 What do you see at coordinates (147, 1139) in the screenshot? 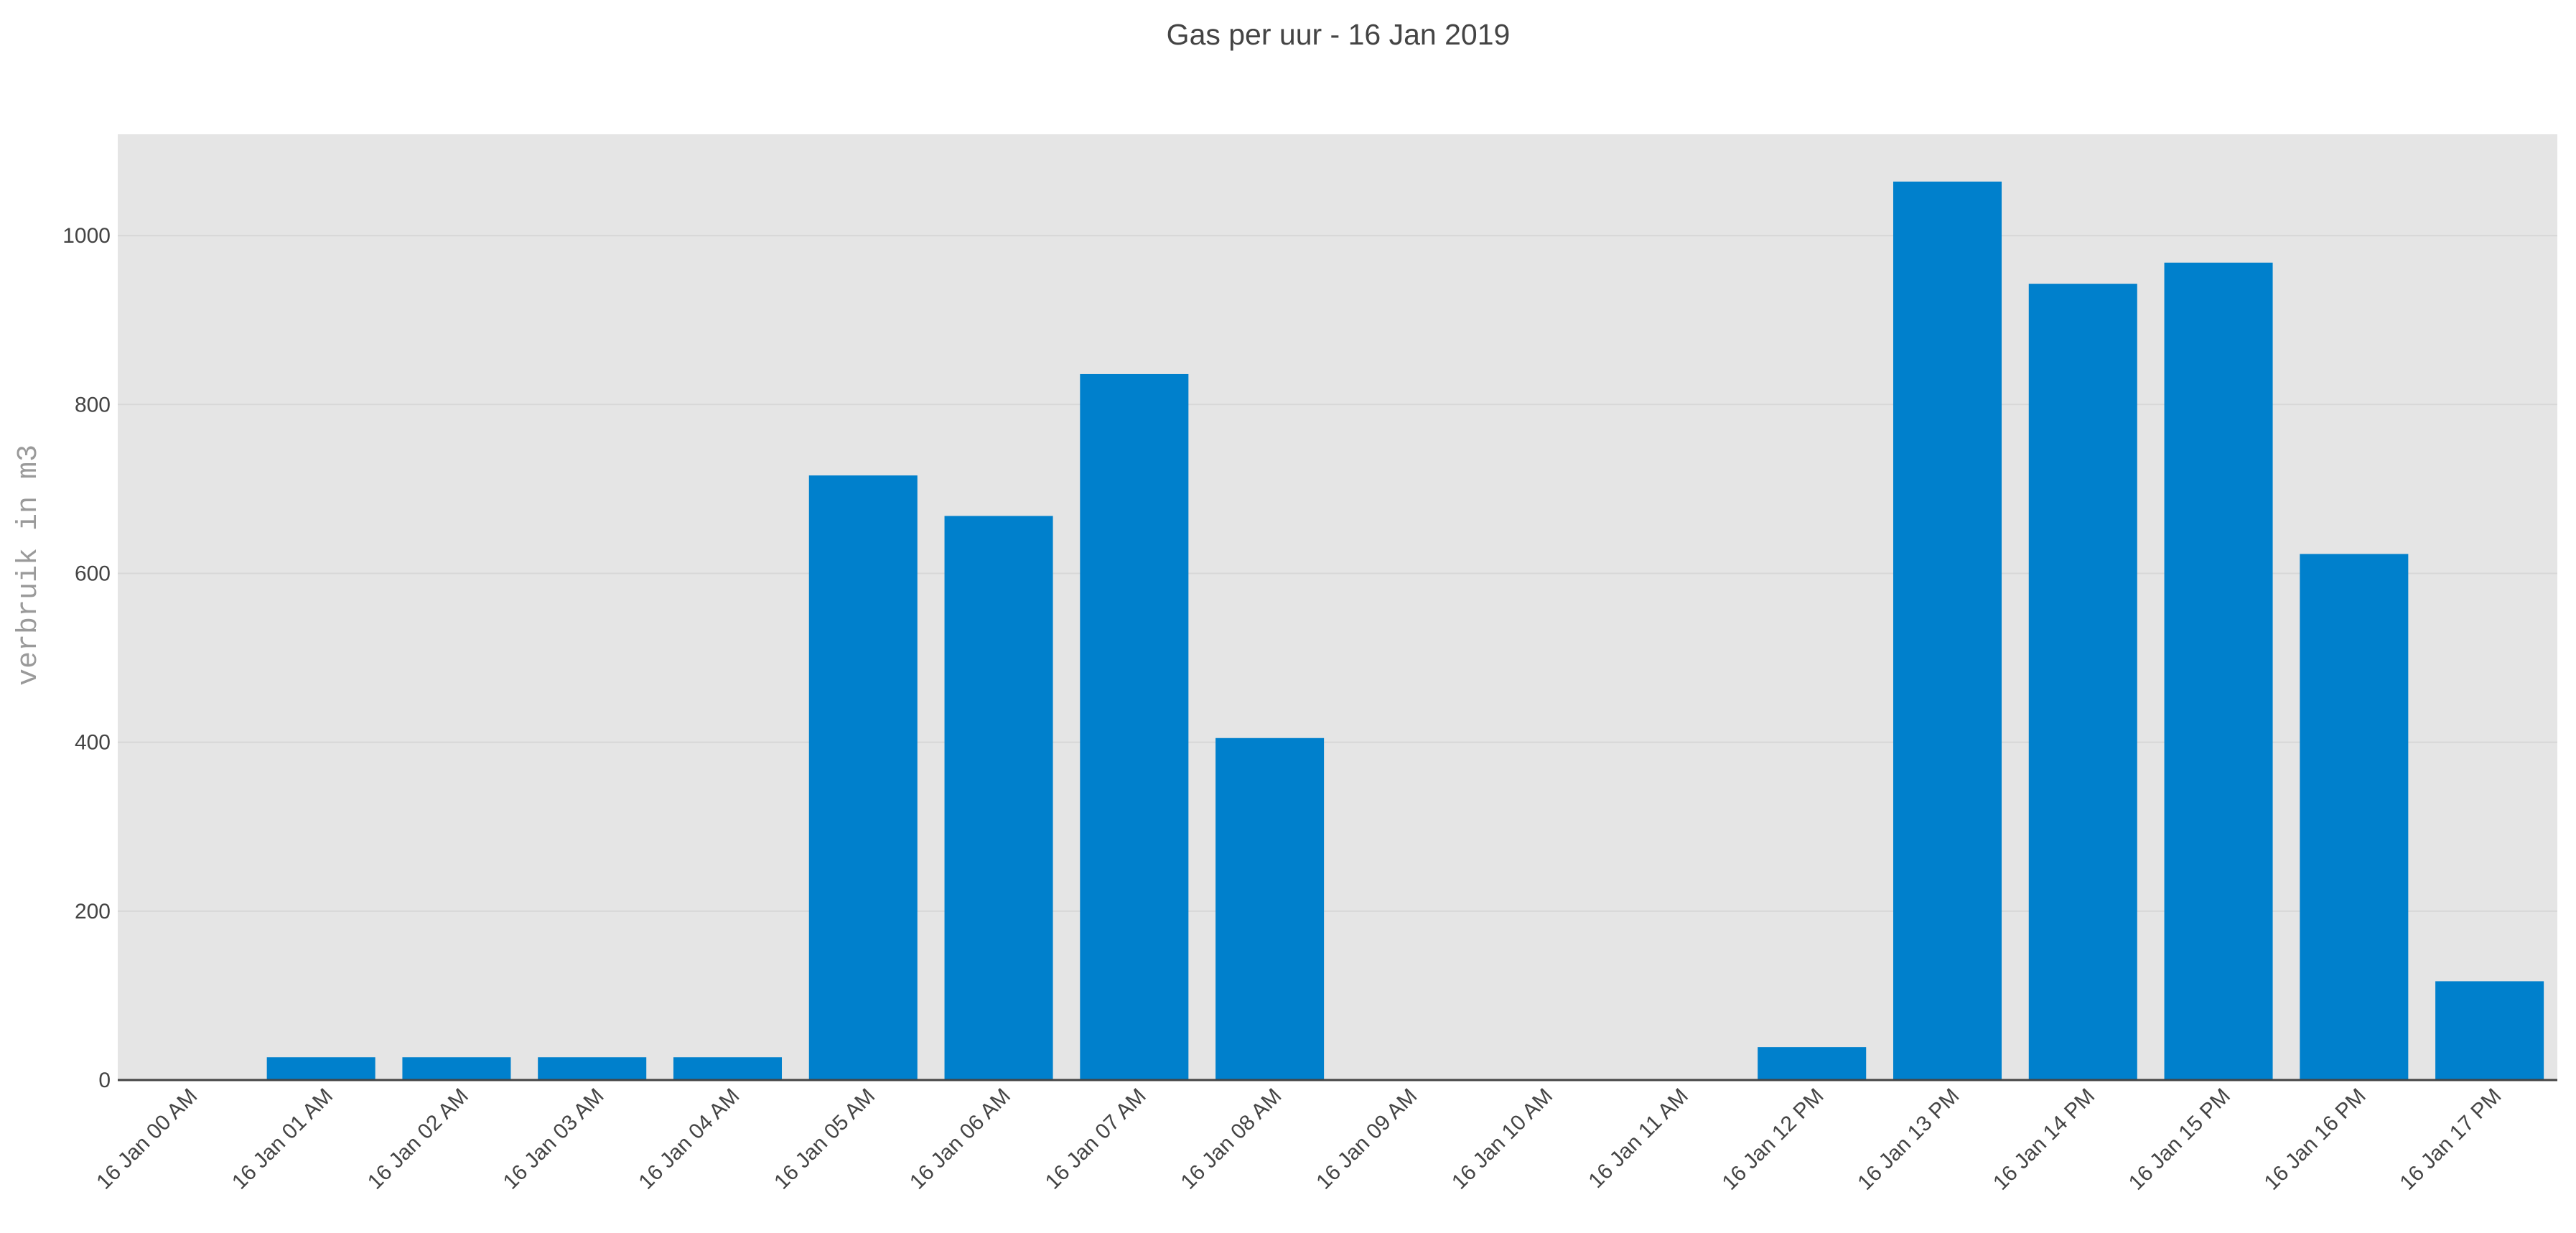
I see `x-tick-label: 16 Jan 00 AM` at bounding box center [147, 1139].